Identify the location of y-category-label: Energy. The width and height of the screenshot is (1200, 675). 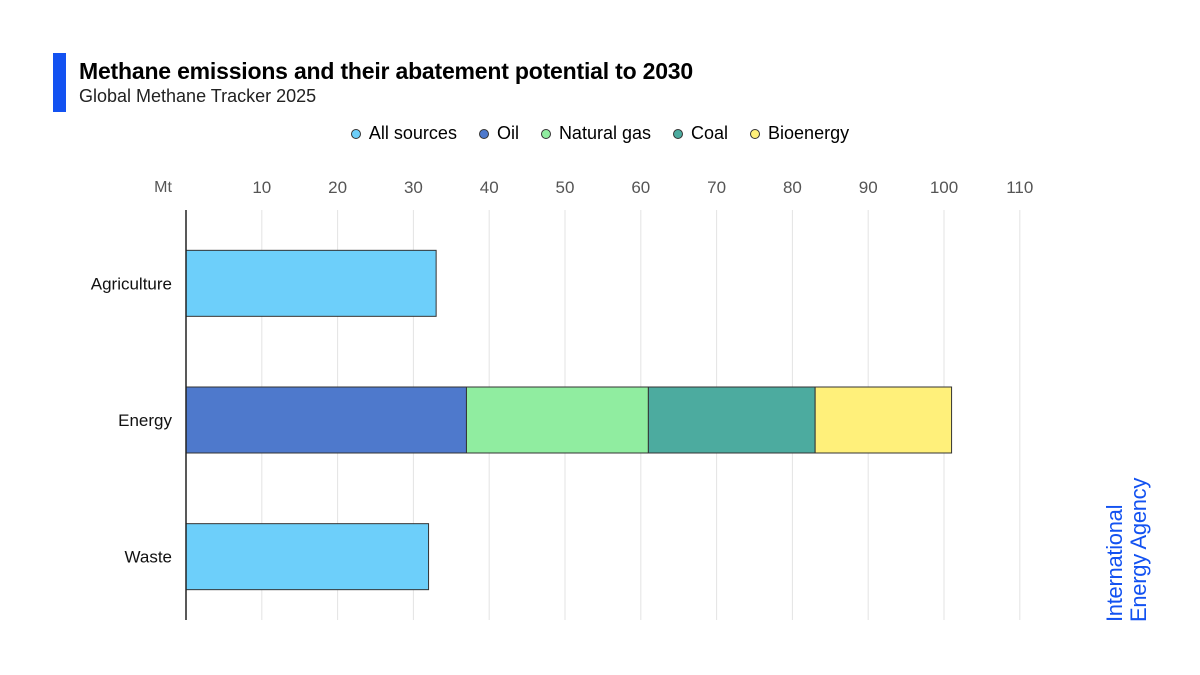
(145, 420).